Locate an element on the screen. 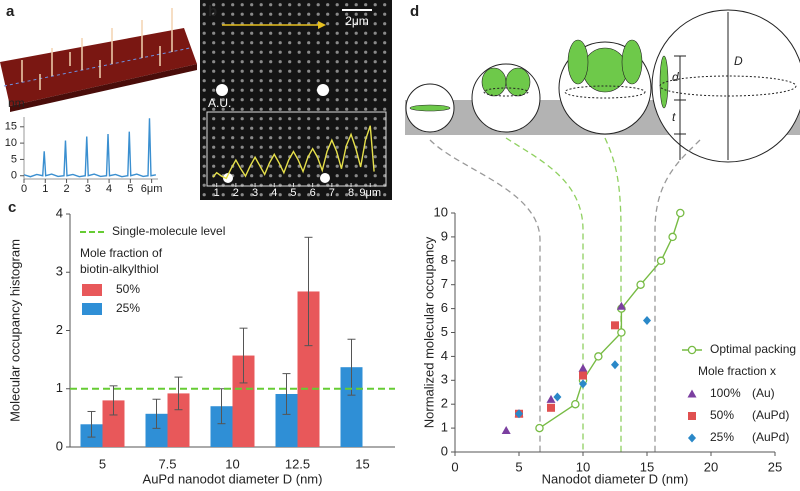 The width and height of the screenshot is (800, 491). afm-surface is located at coordinates (98, 60).